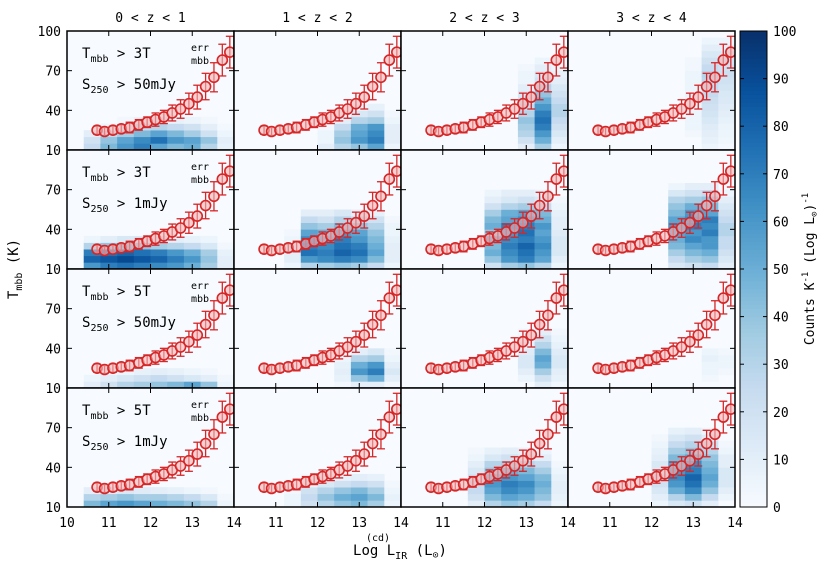 The height and width of the screenshot is (572, 830). Describe the element at coordinates (53, 191) in the screenshot. I see `y-tick-label: 70` at that location.